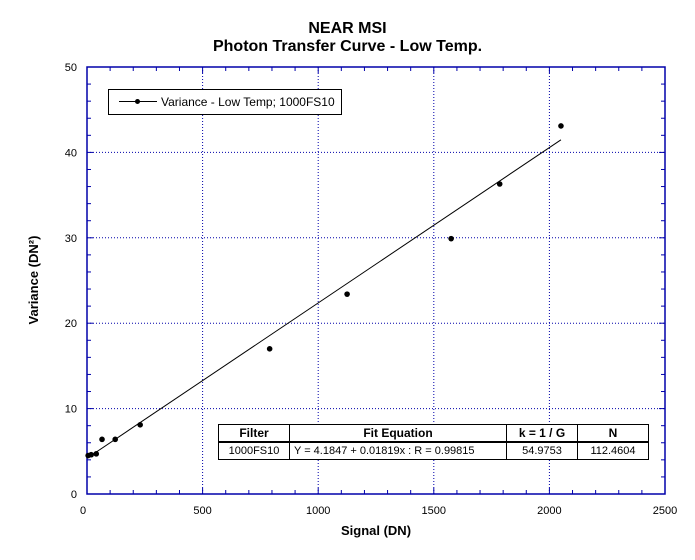  I want to click on fit-n: 112.4604, so click(613, 450).